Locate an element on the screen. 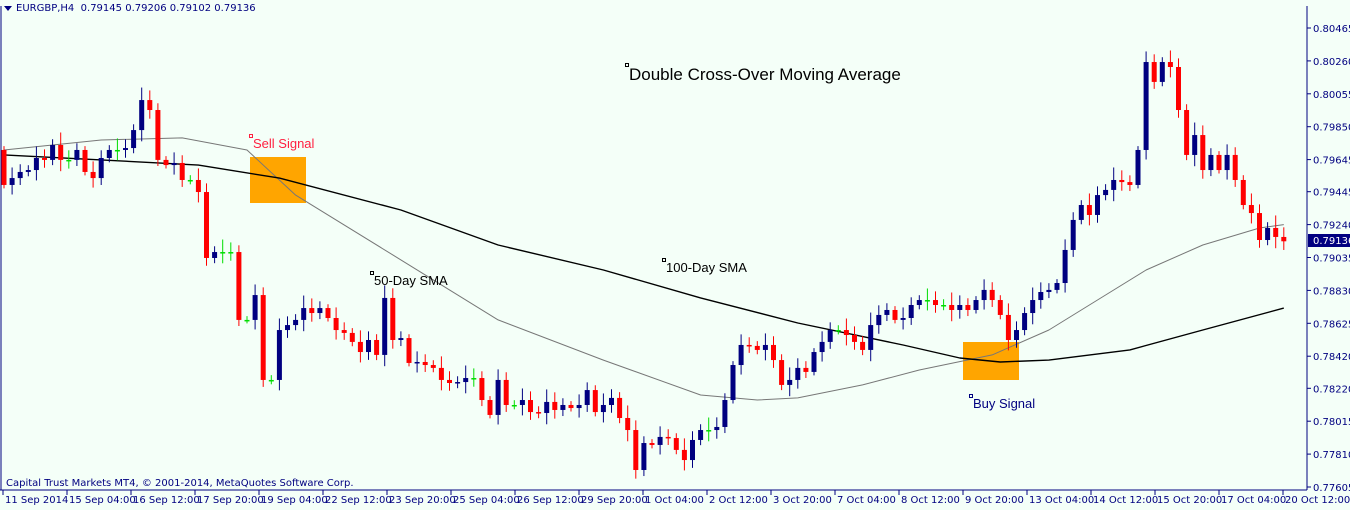 The width and height of the screenshot is (1350, 510). time-tick-label: 7 Oct 04:00 is located at coordinates (866, 500).